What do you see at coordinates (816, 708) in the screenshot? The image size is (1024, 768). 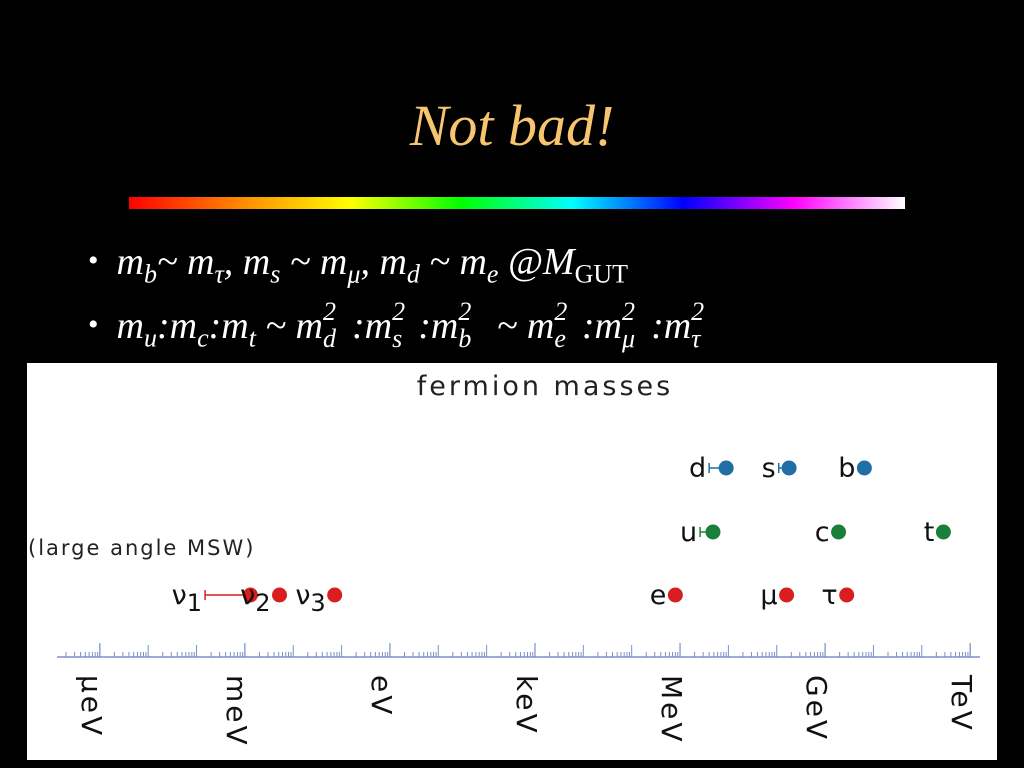 I see `x-tick-label: GeV` at bounding box center [816, 708].